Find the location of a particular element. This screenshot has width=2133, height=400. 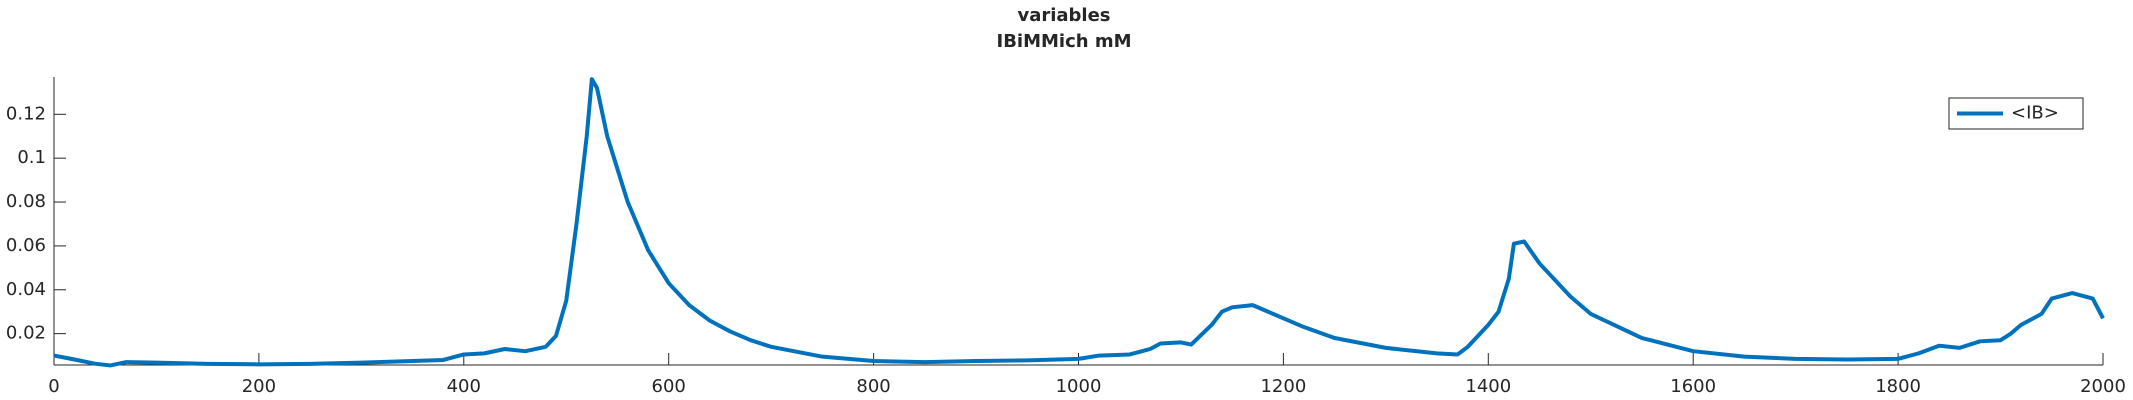

y-tick-label: 0.02 is located at coordinates (26, 333).